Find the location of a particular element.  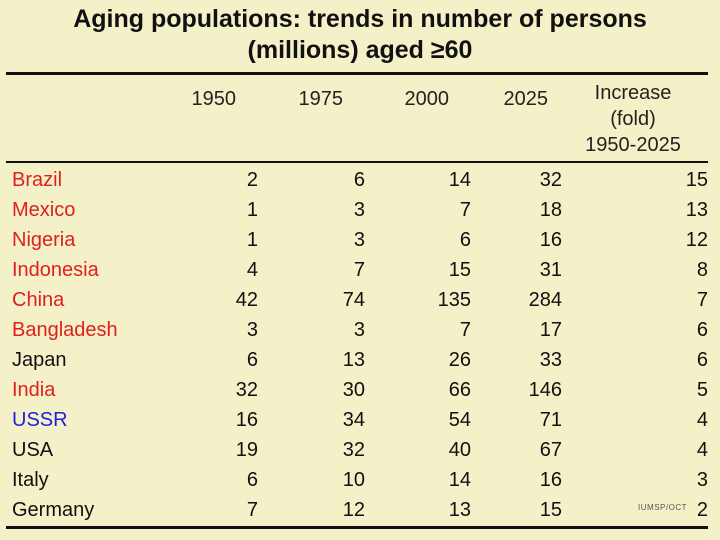

value-1950: 16 is located at coordinates (246, 420).